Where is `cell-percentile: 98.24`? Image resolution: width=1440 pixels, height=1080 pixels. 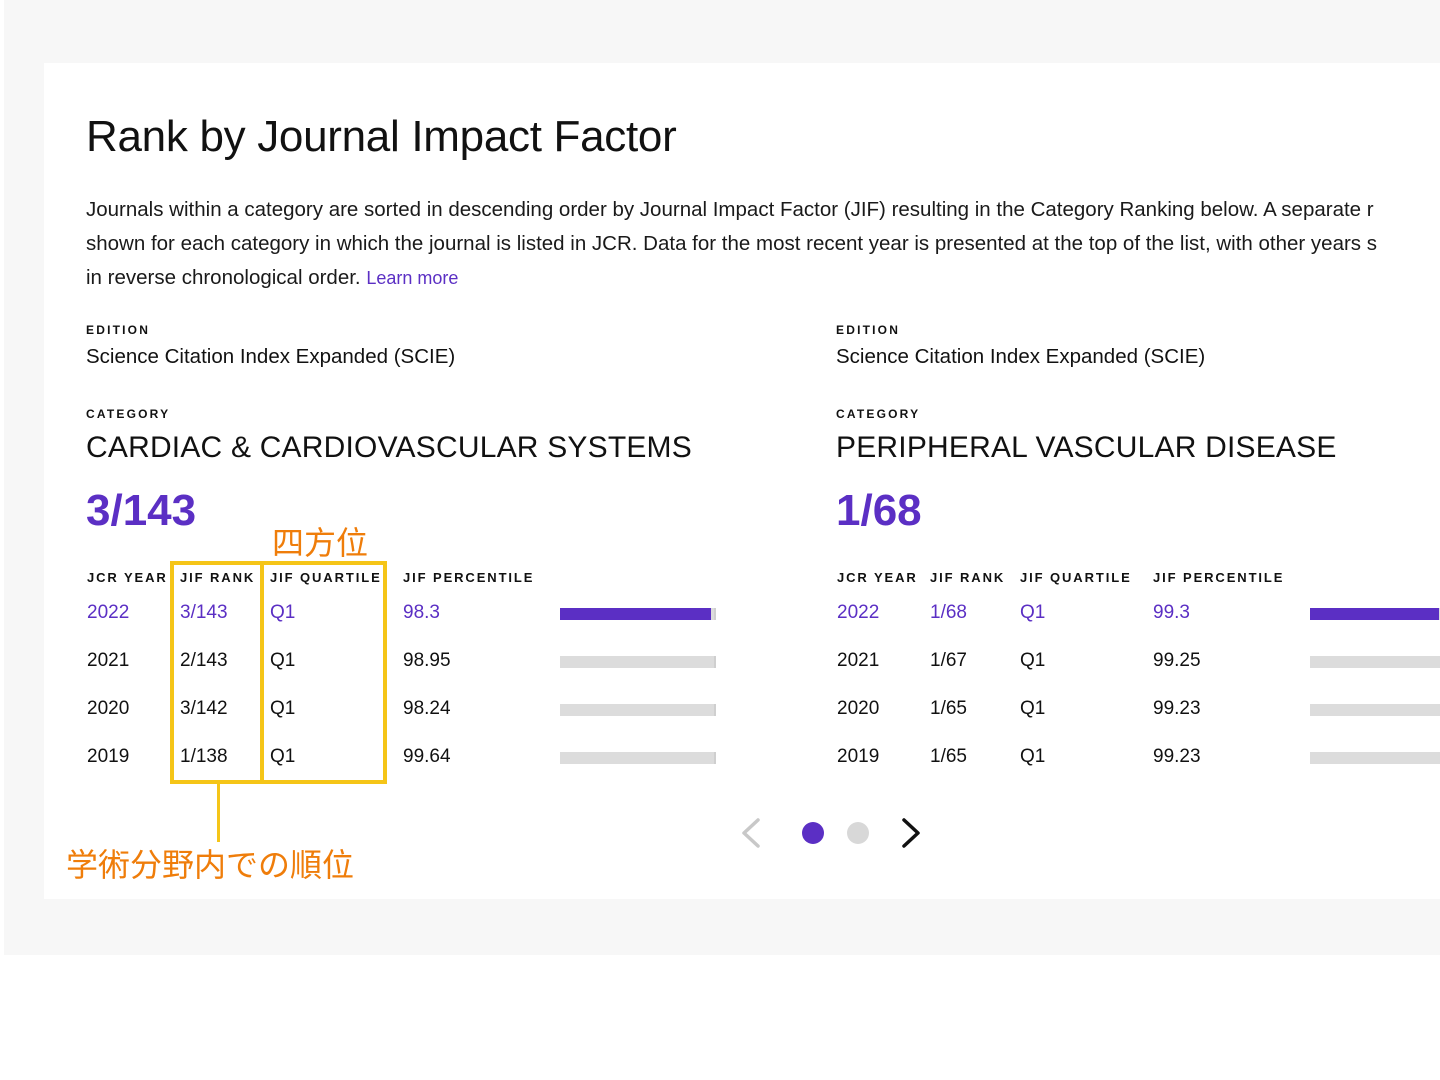 cell-percentile: 98.24 is located at coordinates (427, 708).